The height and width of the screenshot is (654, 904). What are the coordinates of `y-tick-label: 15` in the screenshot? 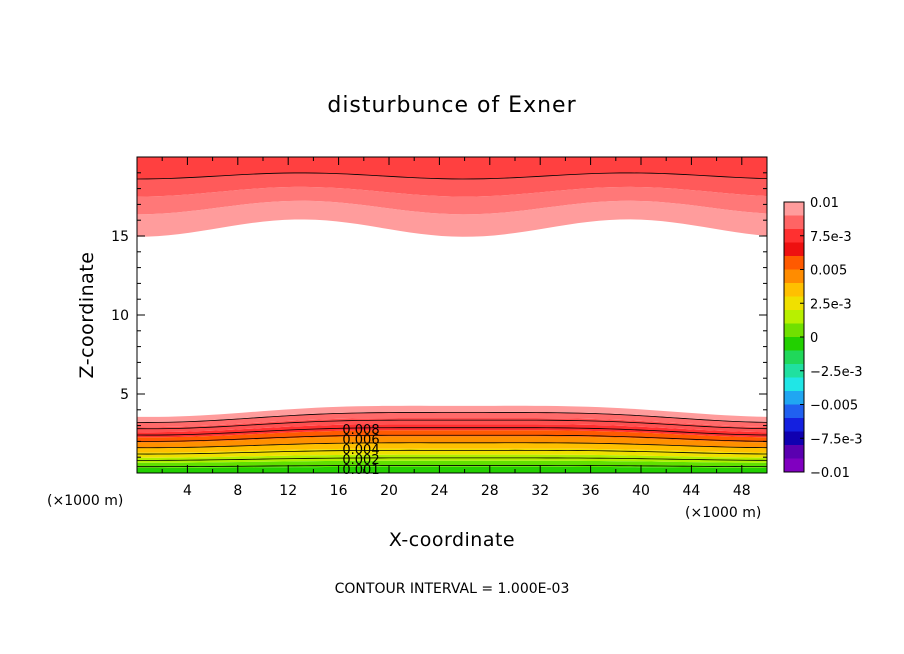 It's located at (120, 237).